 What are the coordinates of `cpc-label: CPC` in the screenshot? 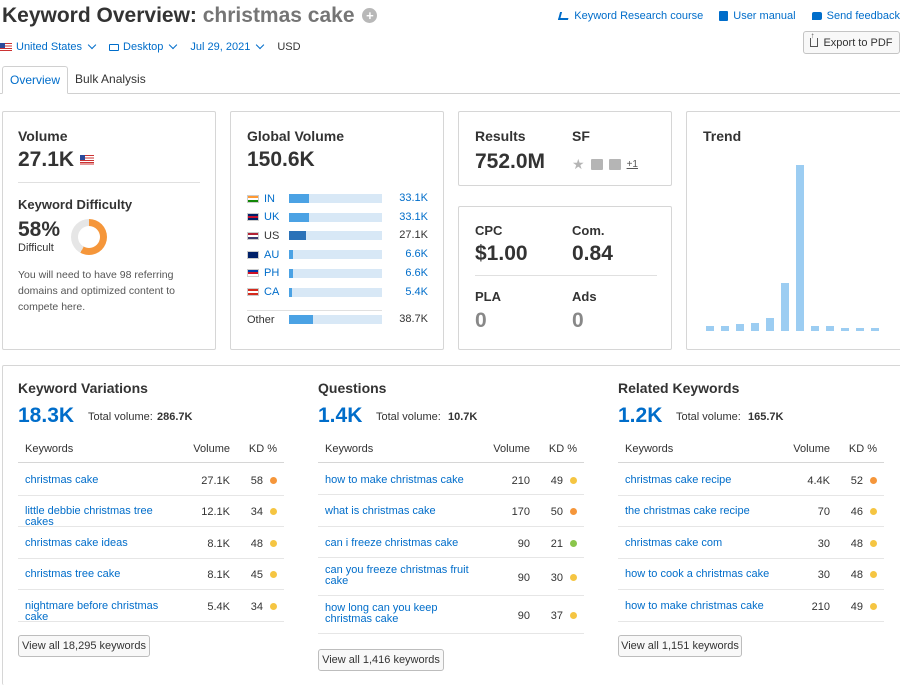 It's located at (489, 230).